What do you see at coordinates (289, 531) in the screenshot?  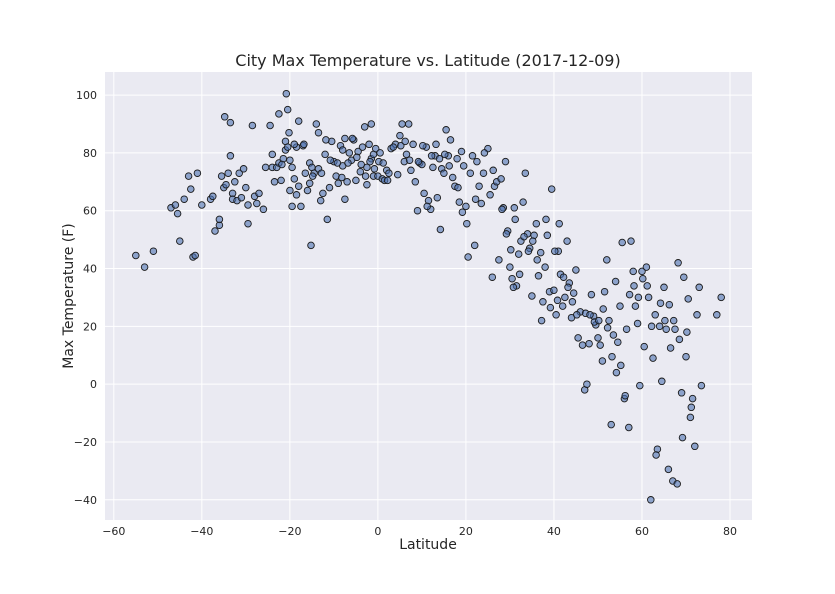 I see `x-tick-label: −20` at bounding box center [289, 531].